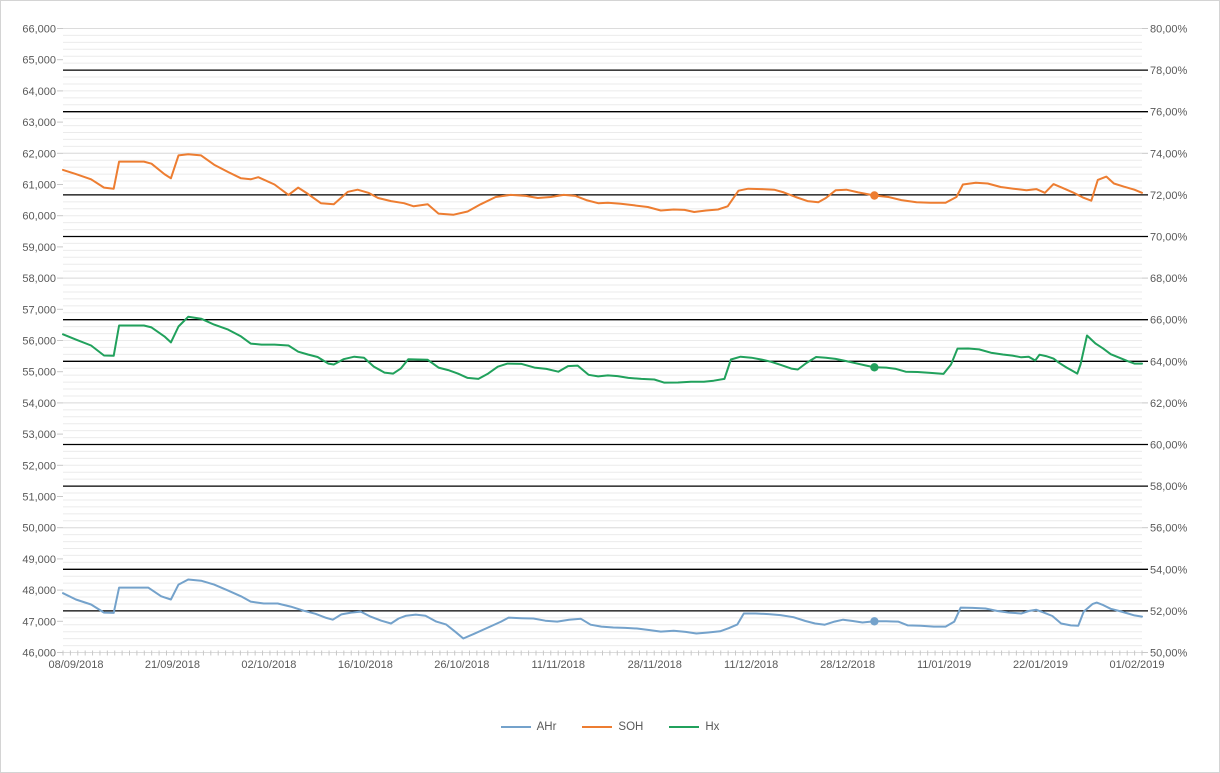 This screenshot has width=1220, height=773. What do you see at coordinates (39, 435) in the screenshot?
I see `y-left-tick-label: 53,000` at bounding box center [39, 435].